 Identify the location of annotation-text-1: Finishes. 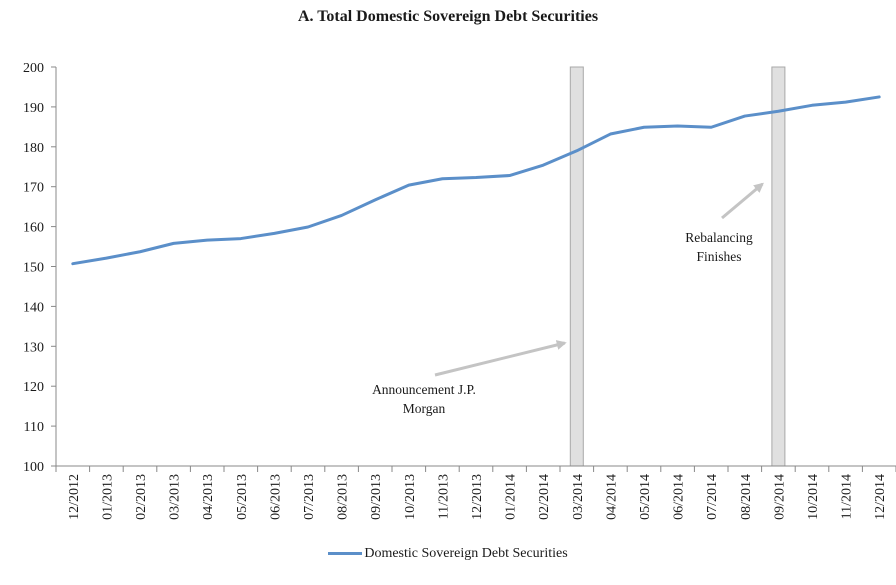
(718, 256).